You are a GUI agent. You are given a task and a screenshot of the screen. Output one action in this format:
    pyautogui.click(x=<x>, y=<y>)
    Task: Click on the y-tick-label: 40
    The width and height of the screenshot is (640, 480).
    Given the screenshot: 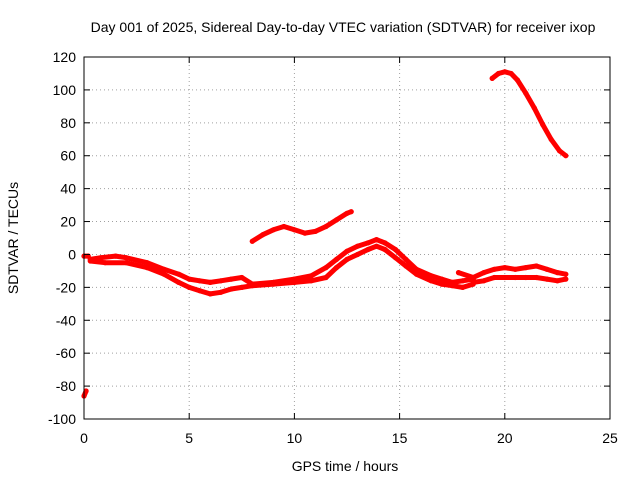 What is the action you would take?
    pyautogui.click(x=68, y=189)
    